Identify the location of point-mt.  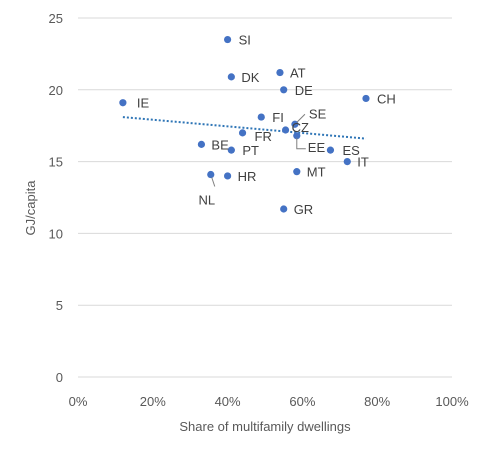
(297, 172).